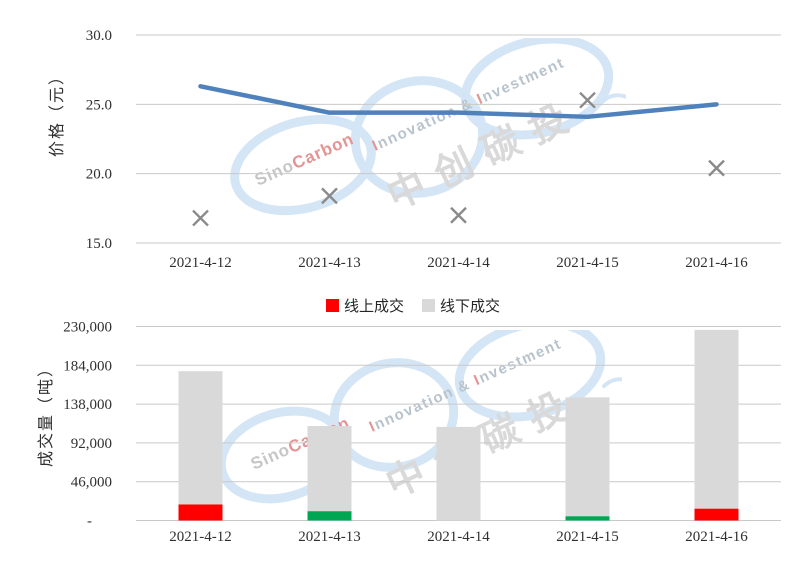 The height and width of the screenshot is (564, 802). Describe the element at coordinates (89, 522) in the screenshot. I see `y-tick-label: -` at that location.